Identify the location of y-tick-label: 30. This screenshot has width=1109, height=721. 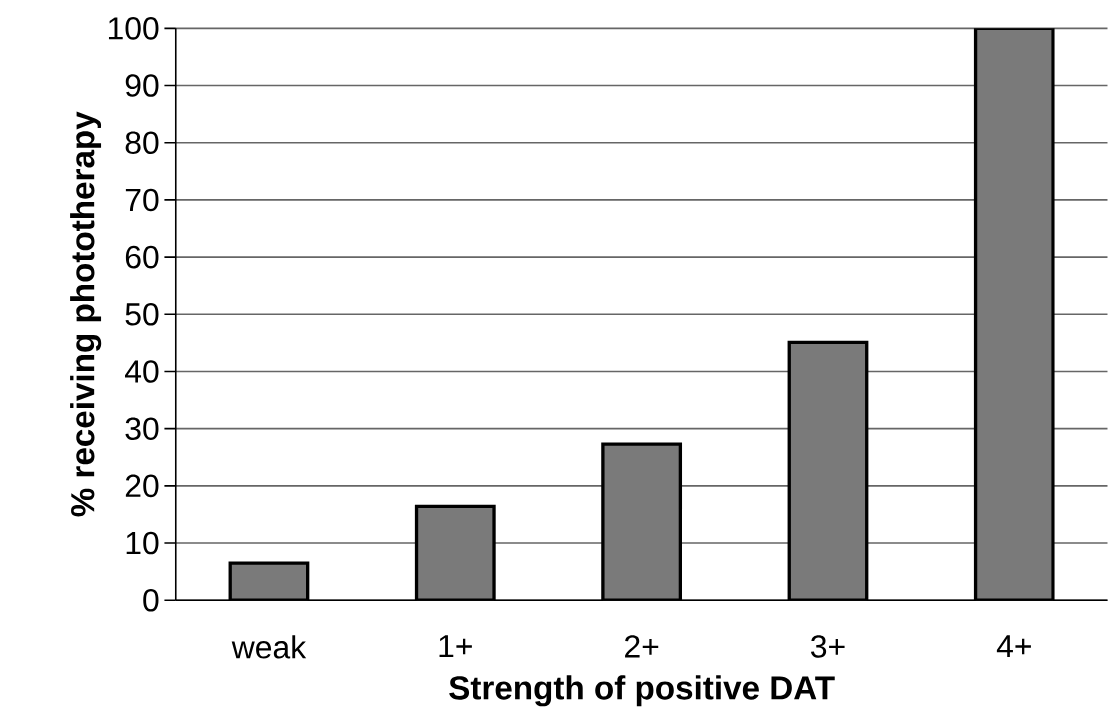
(142, 428).